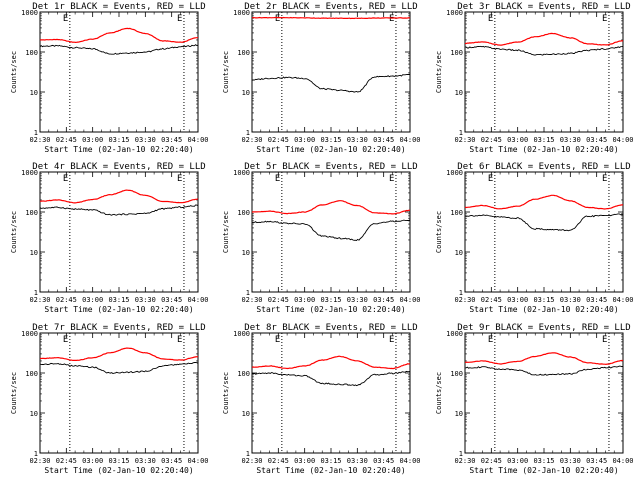 The height and width of the screenshot is (480, 640). What do you see at coordinates (330, 7) in the screenshot?
I see `chart-title: Det 2r BLACK = Events, RED = LLD` at bounding box center [330, 7].